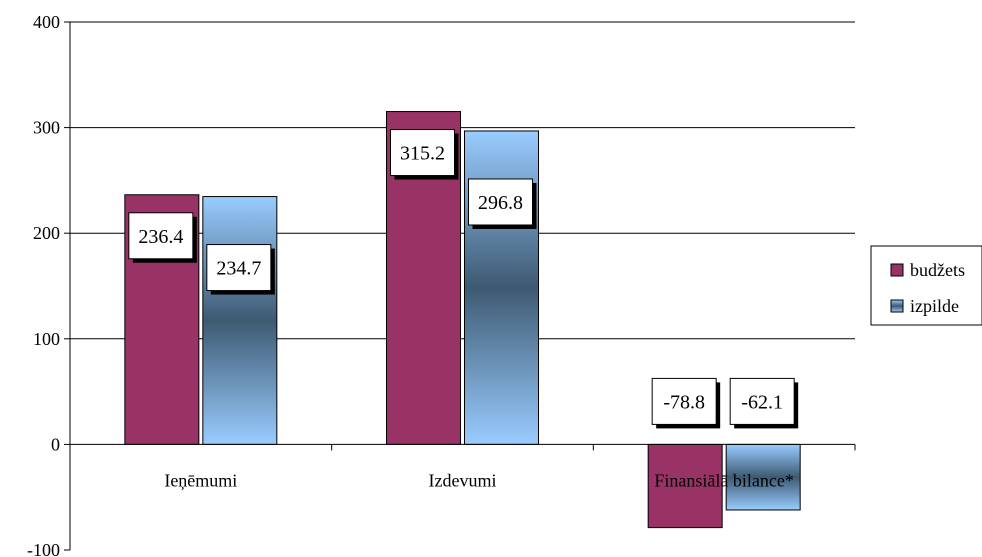 The height and width of the screenshot is (557, 982). I want to click on y-tick-labels: -100 0 100 200 300 400, so click(43, 284).